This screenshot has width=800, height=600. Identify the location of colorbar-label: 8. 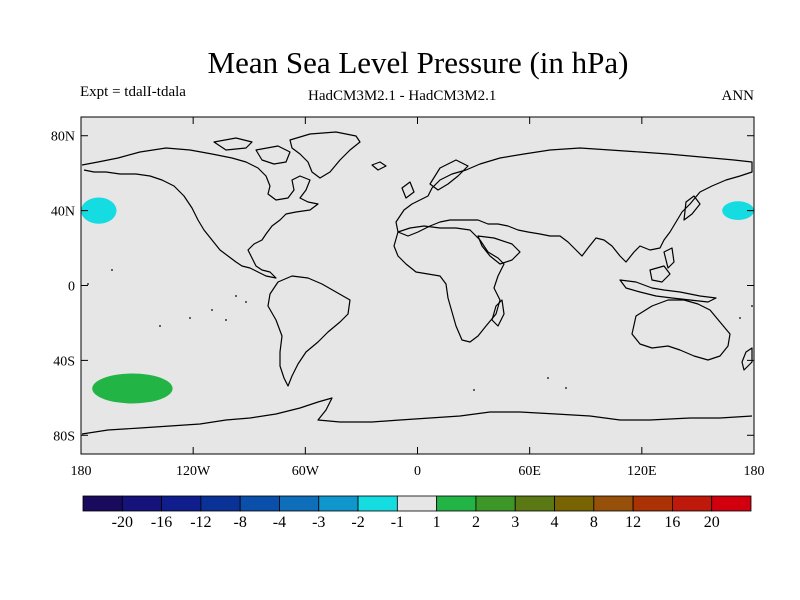
(594, 522).